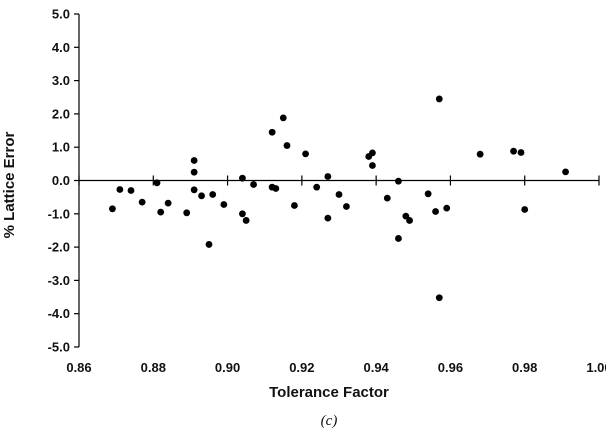 This screenshot has width=606, height=437. What do you see at coordinates (59, 247) in the screenshot?
I see `y-tick-label: -2.0` at bounding box center [59, 247].